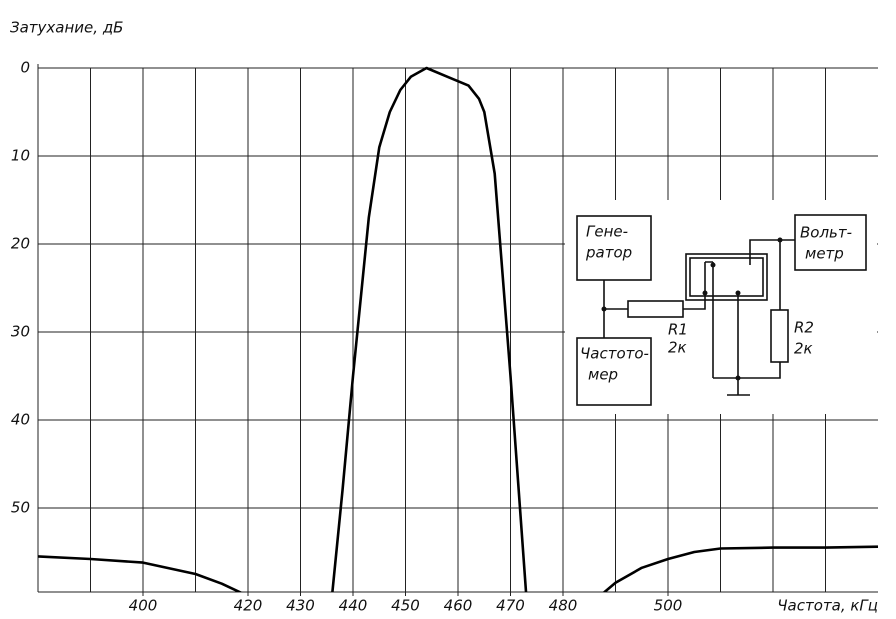 This screenshot has width=896, height=619. I want to click on meter-box, so click(614, 371).